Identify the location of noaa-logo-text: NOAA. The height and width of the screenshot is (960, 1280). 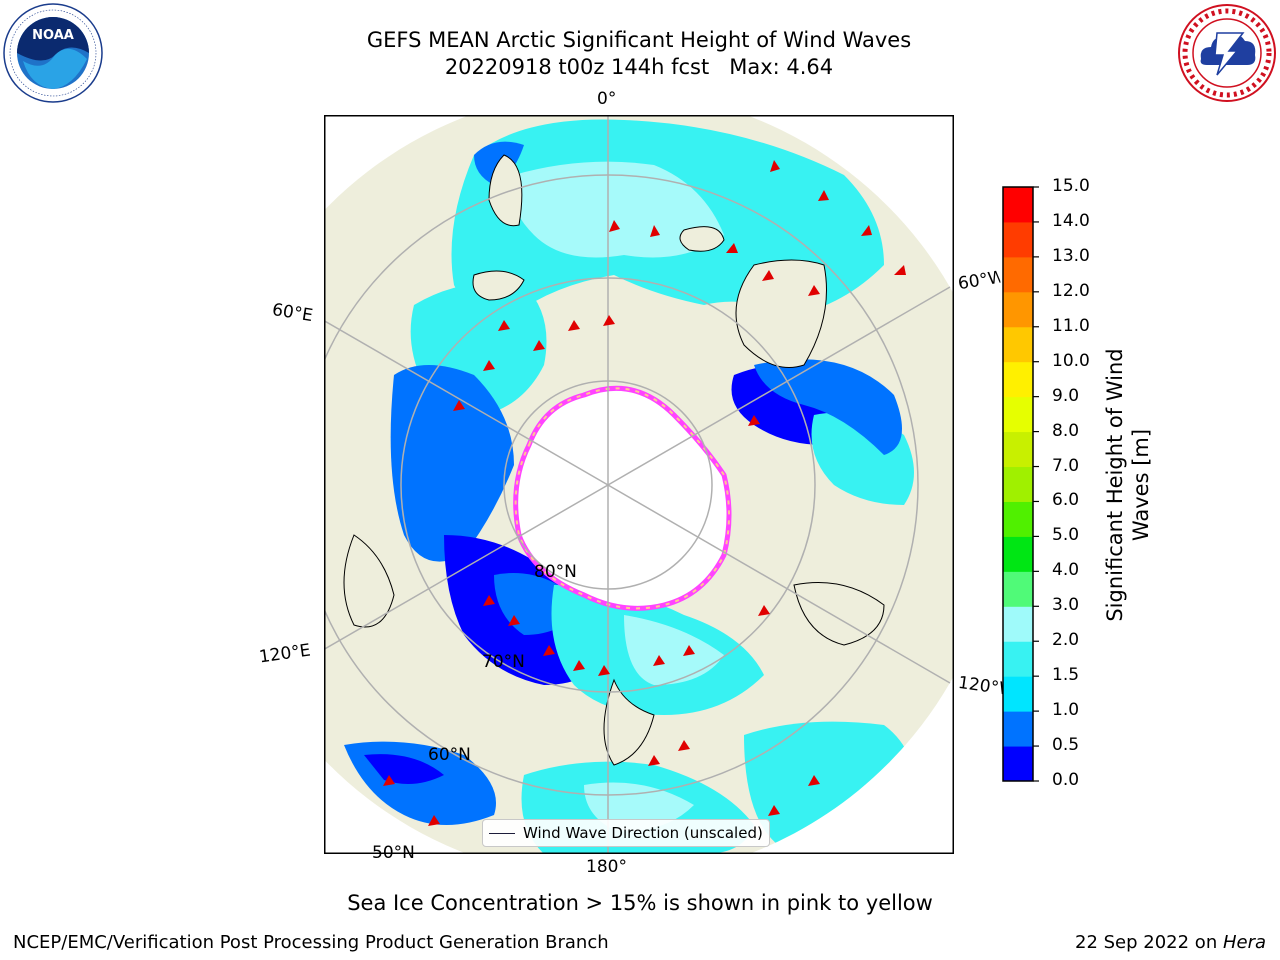
(53, 35).